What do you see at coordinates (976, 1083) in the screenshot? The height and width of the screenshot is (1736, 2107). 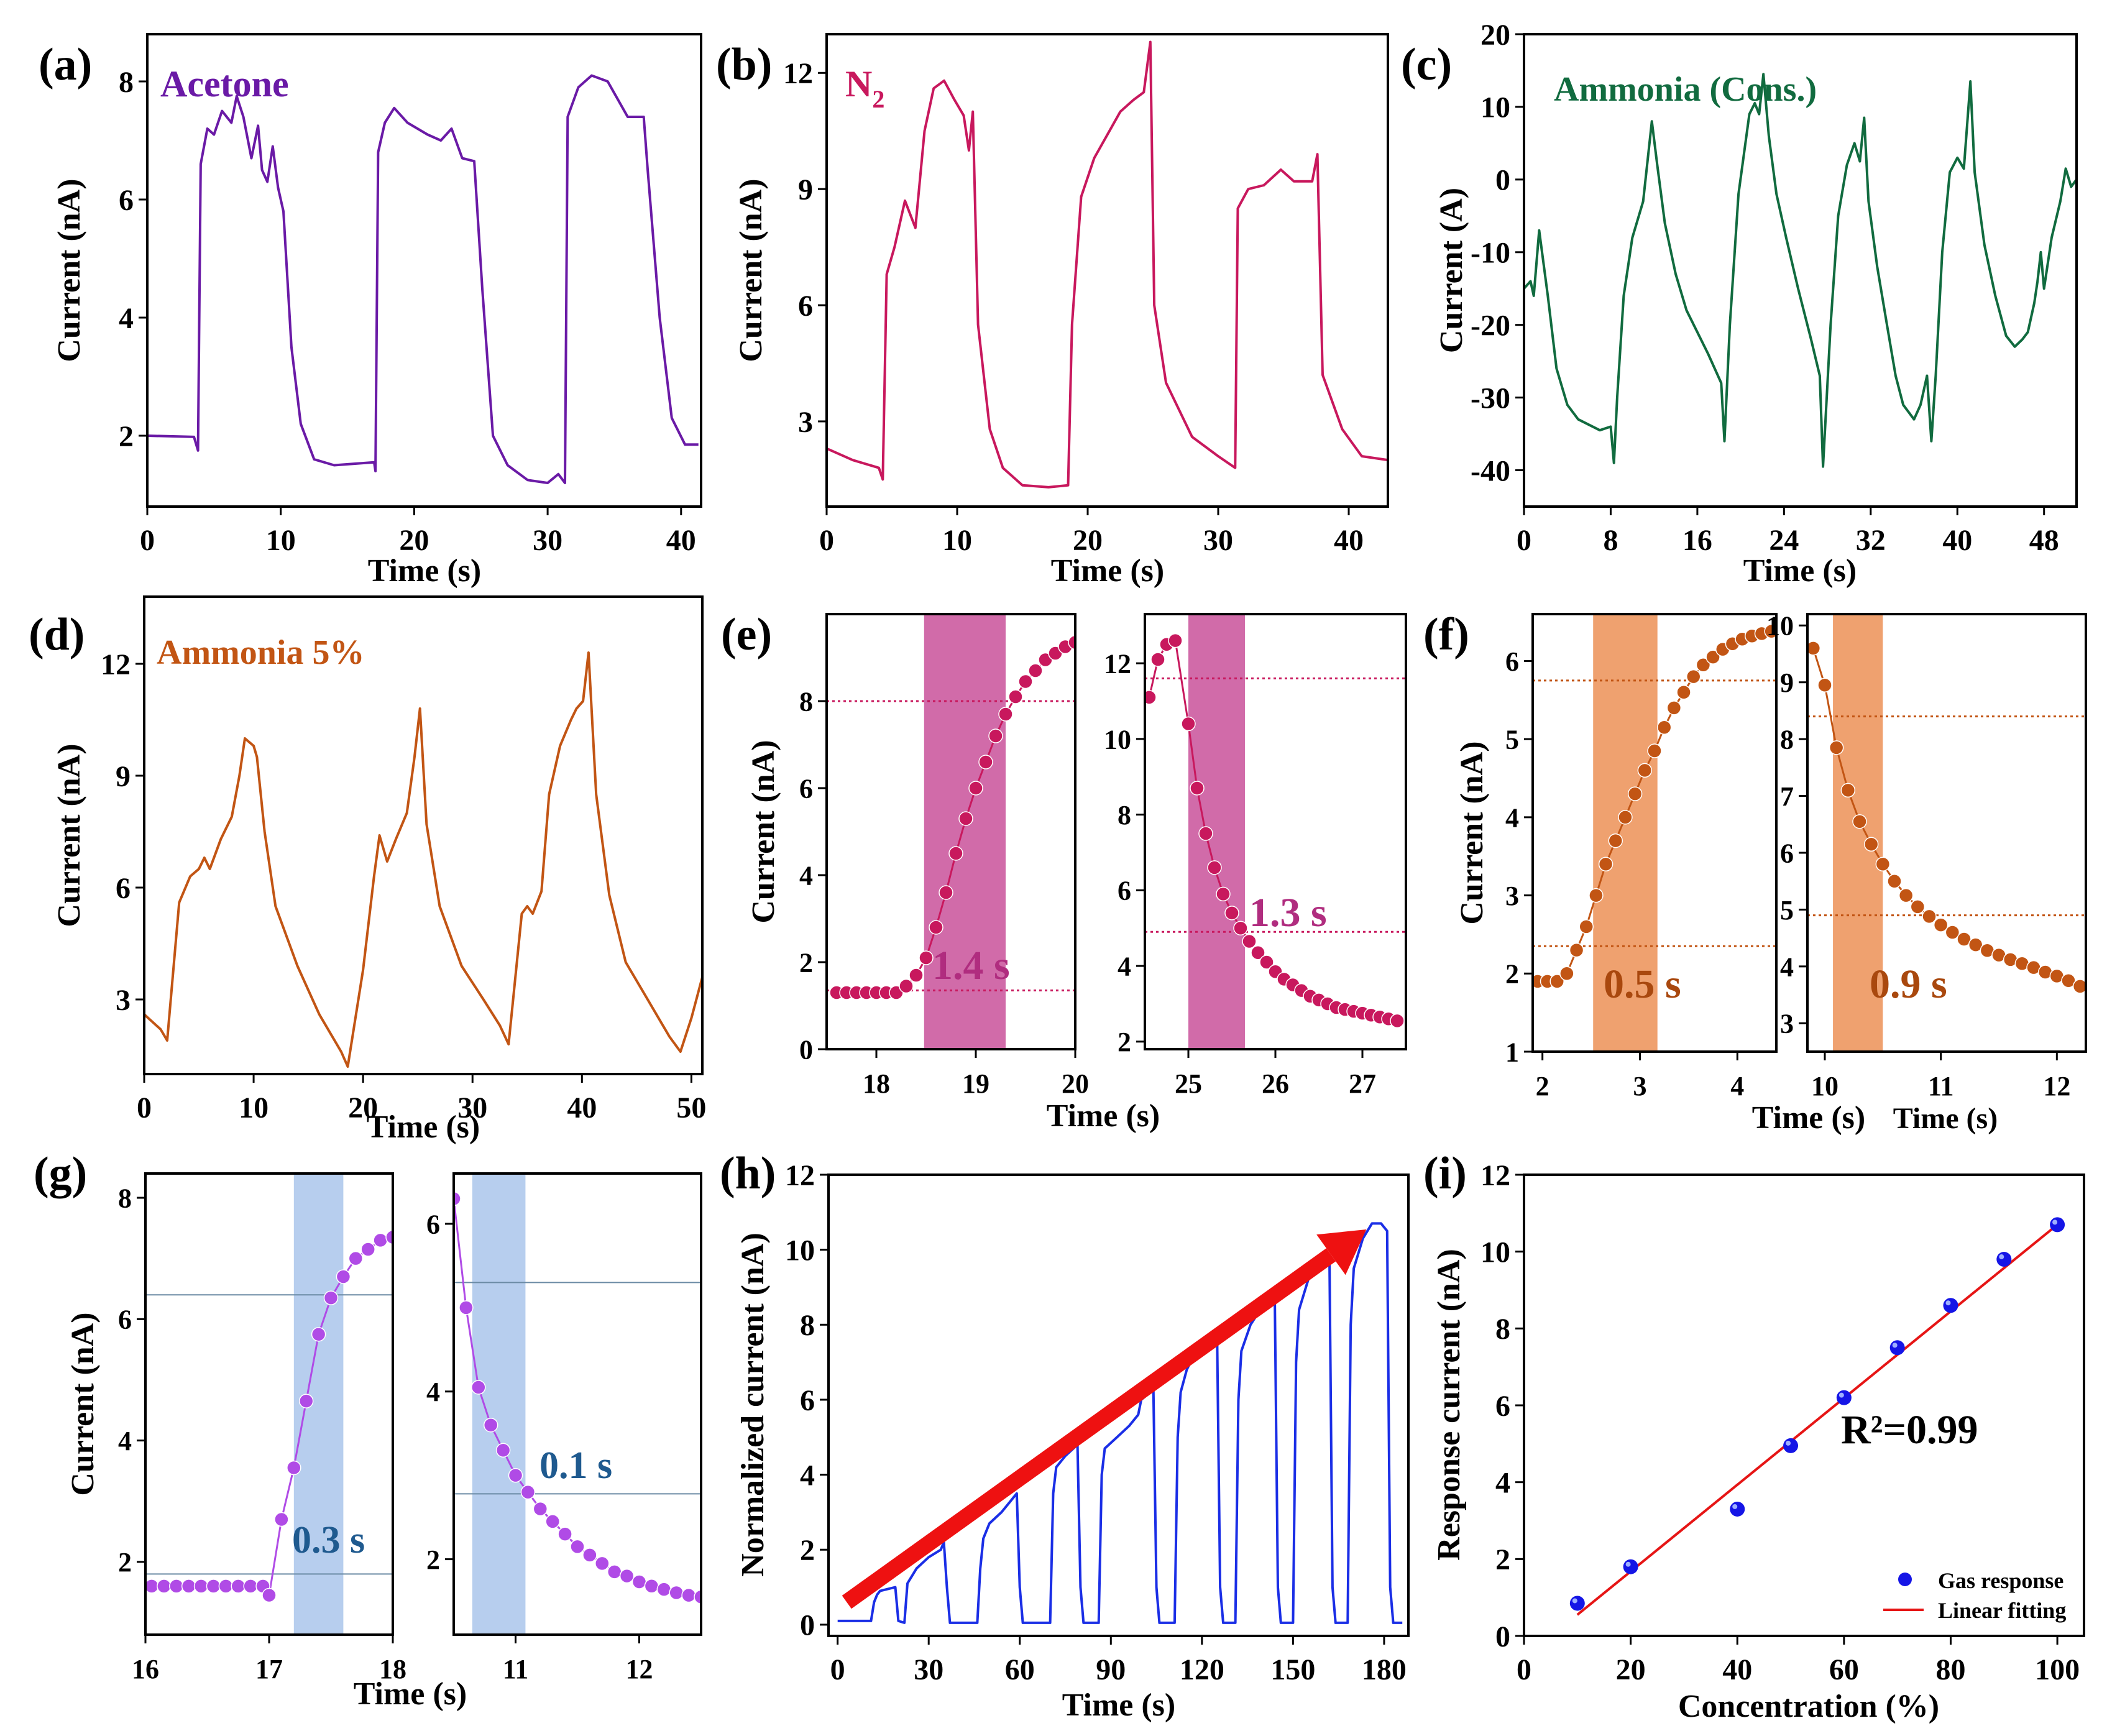 I see `x-tick-label: 19` at bounding box center [976, 1083].